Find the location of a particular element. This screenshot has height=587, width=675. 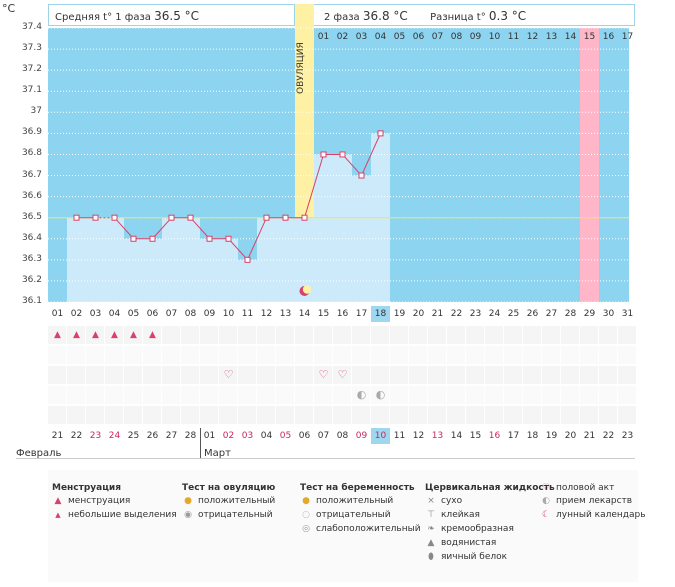

day-label: 15 is located at coordinates (323, 314).